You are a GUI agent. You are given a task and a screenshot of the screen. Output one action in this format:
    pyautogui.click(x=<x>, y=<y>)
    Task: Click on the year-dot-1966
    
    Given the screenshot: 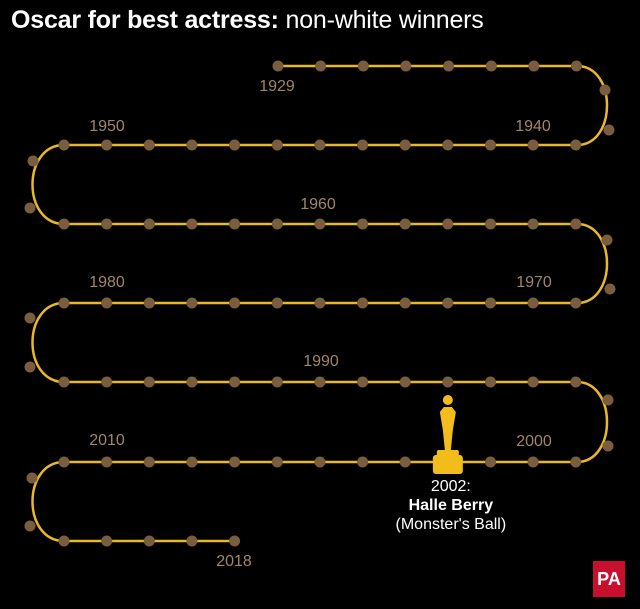 What is the action you would take?
    pyautogui.click(x=576, y=224)
    